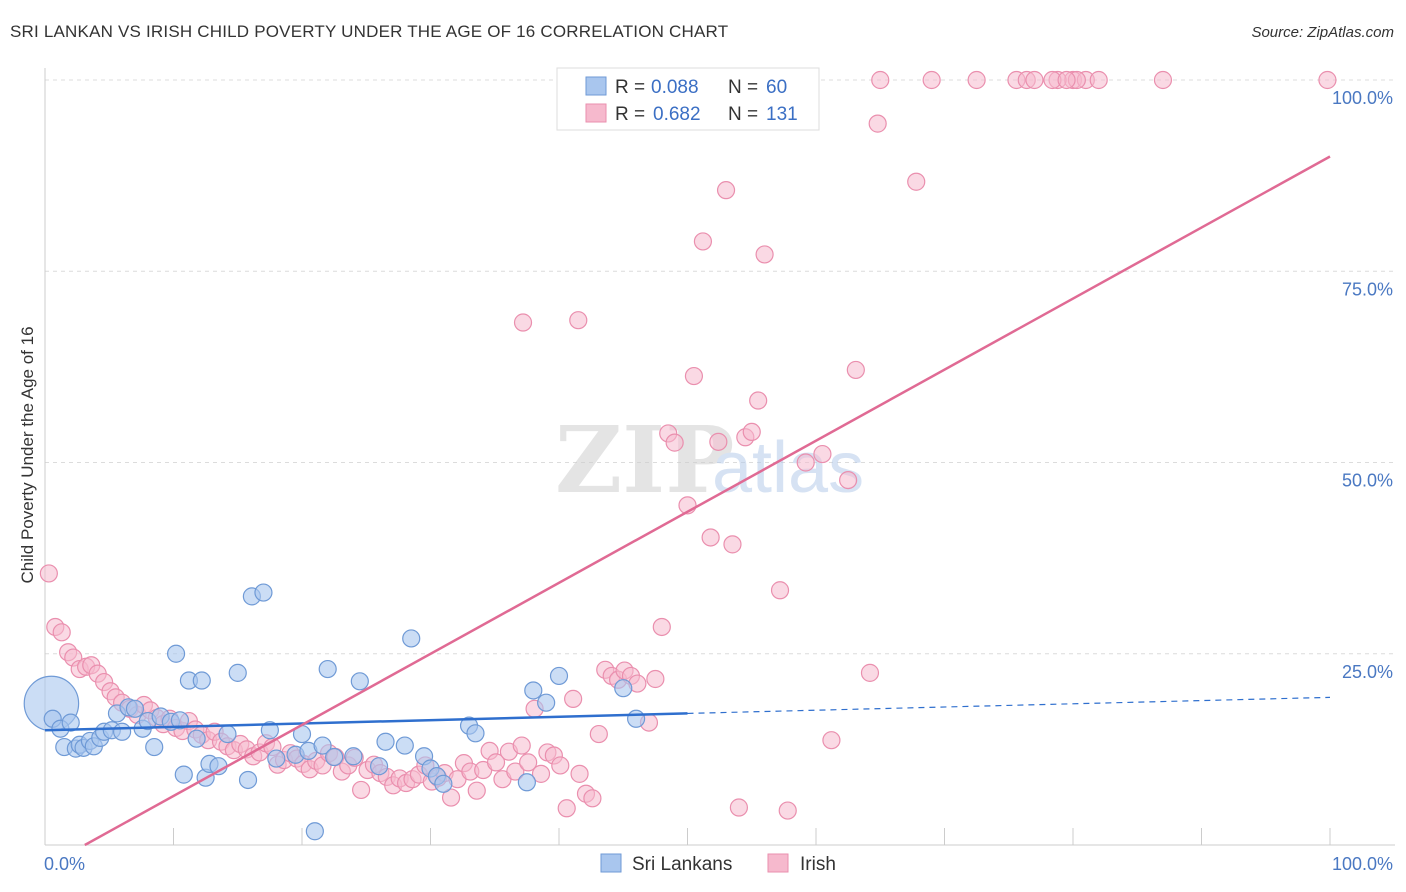 The image size is (1406, 892). Describe the element at coordinates (677, 114) in the screenshot. I see `legend-r-value-2: 0.682` at that location.